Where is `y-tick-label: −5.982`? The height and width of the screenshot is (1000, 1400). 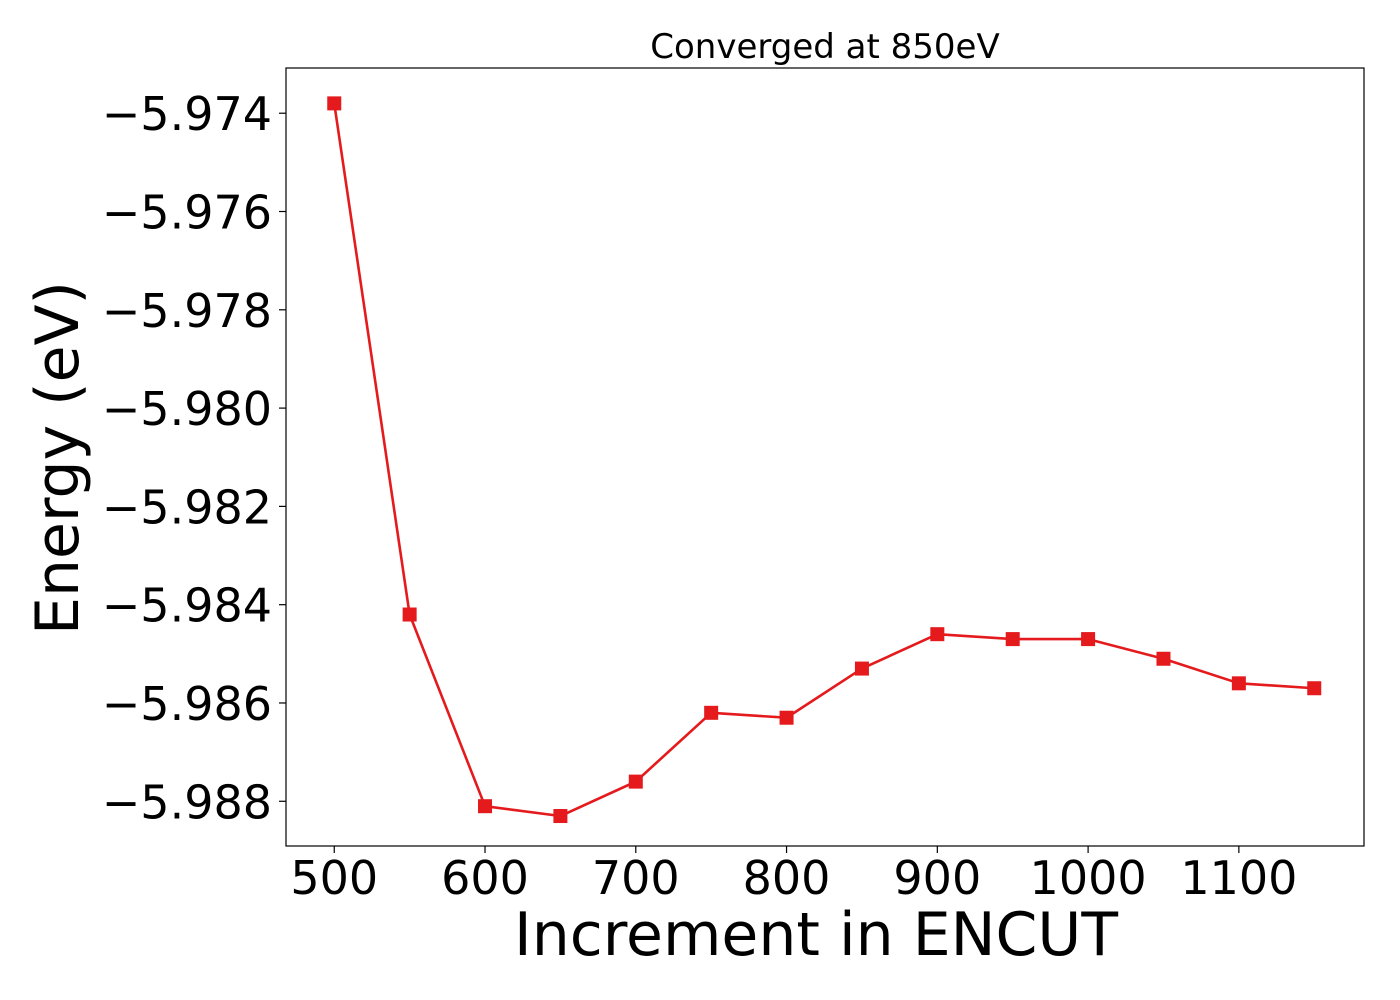 y-tick-label: −5.982 is located at coordinates (187, 507).